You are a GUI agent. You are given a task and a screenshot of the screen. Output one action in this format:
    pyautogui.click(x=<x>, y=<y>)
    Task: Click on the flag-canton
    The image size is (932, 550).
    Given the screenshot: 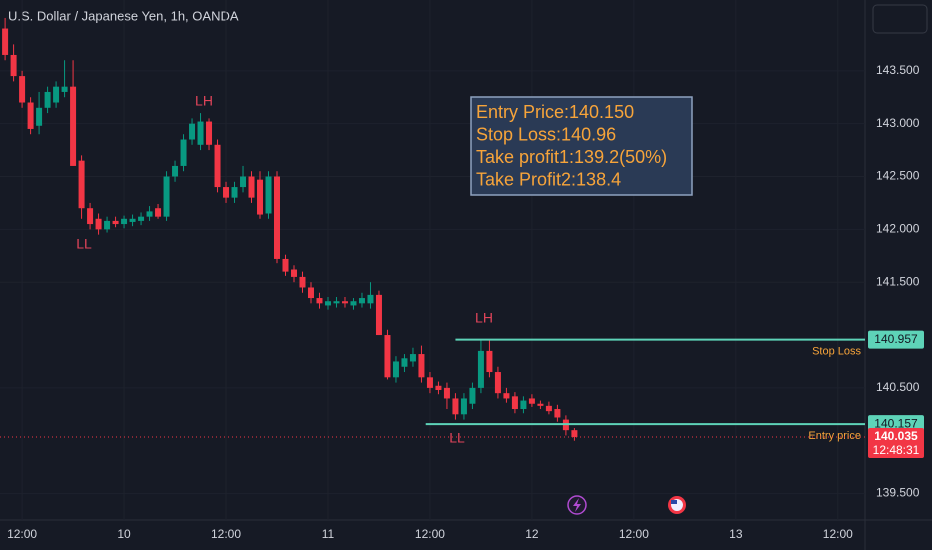 What is the action you would take?
    pyautogui.click(x=674, y=502)
    